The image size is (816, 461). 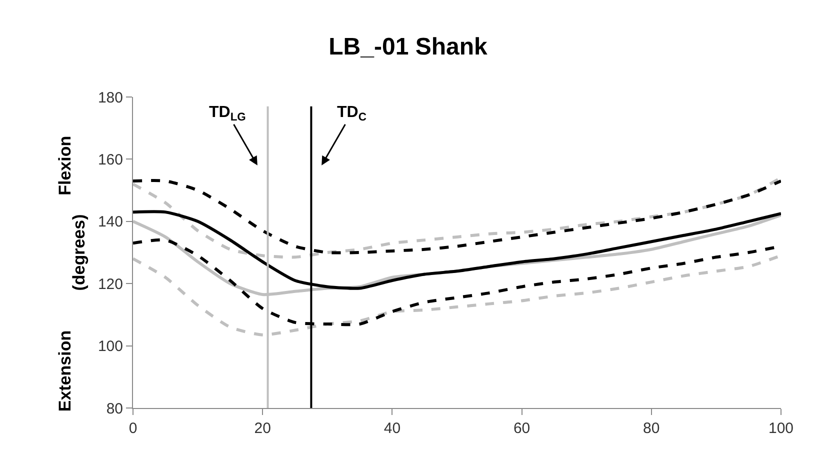 What do you see at coordinates (781, 428) in the screenshot?
I see `x-tick-label: 100` at bounding box center [781, 428].